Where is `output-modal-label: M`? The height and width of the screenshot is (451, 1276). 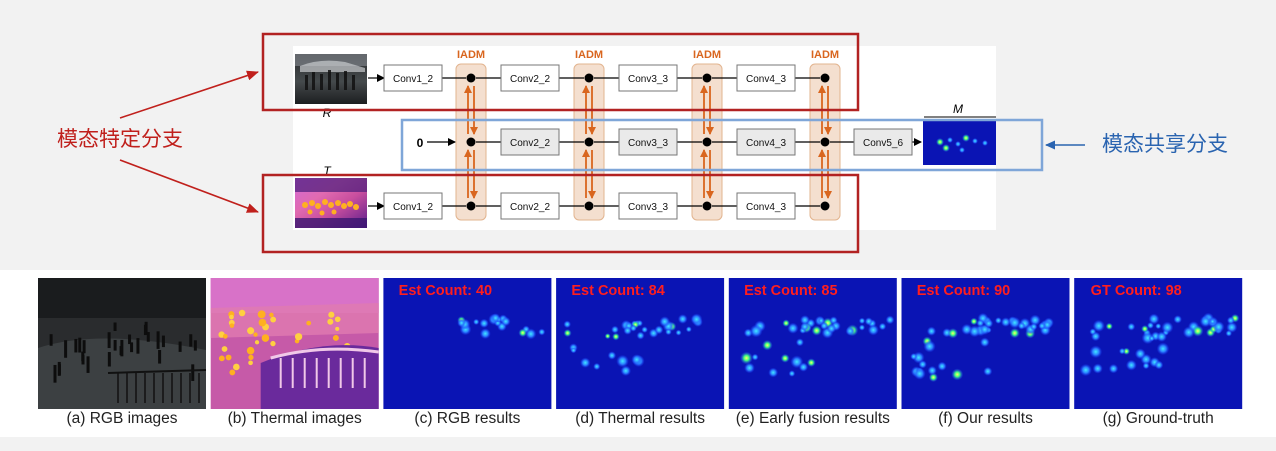
output-modal-label: M is located at coordinates (958, 109).